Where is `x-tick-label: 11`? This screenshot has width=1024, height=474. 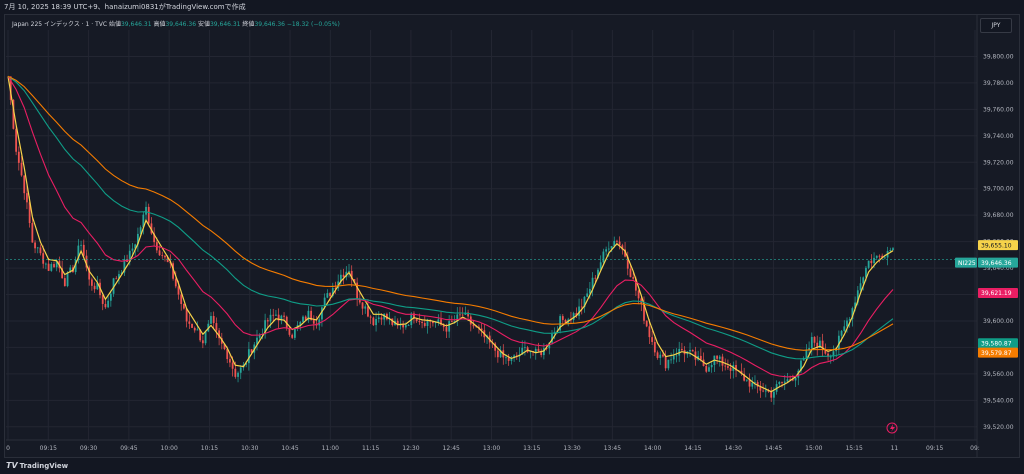
x-tick-label: 11 is located at coordinates (895, 448).